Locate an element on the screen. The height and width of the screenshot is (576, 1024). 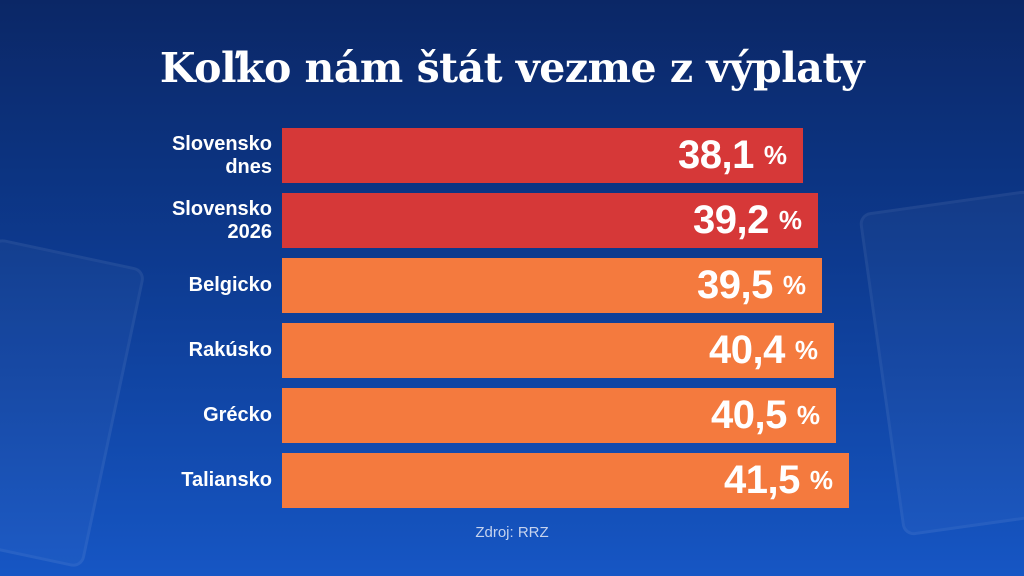
bar-value-label: 40,5 is located at coordinates (749, 415).